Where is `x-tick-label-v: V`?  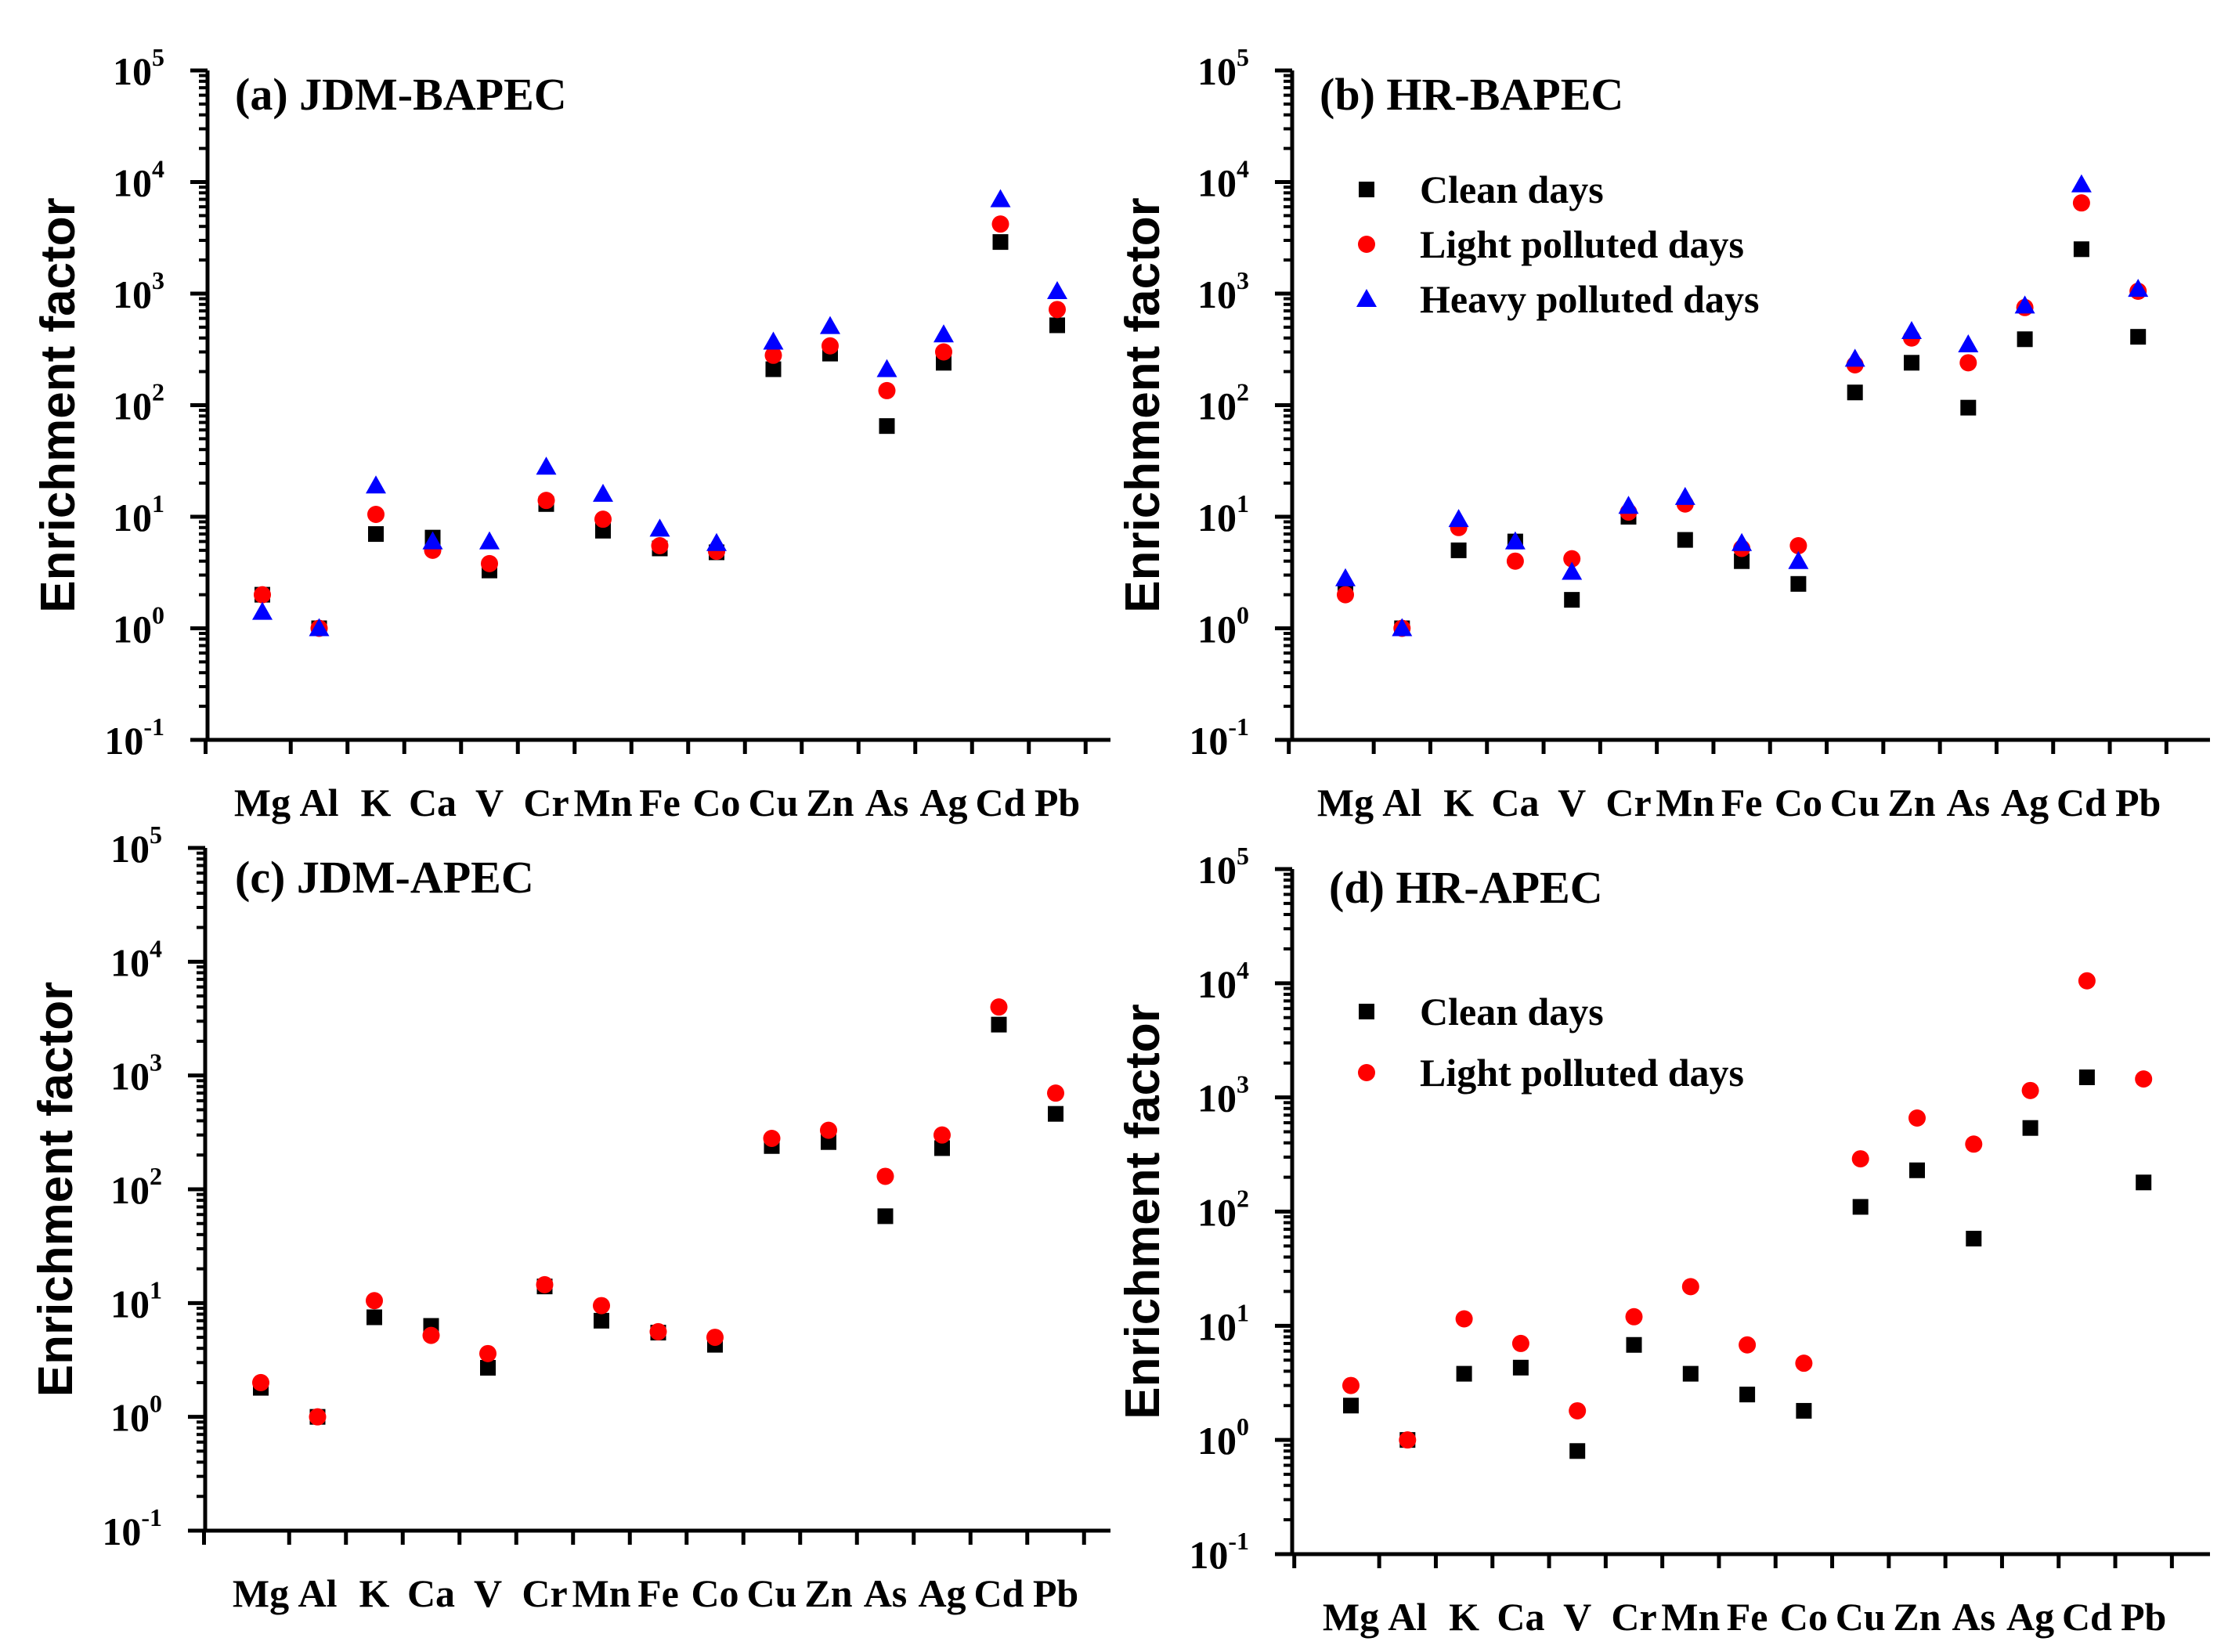
x-tick-label-v: V is located at coordinates (489, 802).